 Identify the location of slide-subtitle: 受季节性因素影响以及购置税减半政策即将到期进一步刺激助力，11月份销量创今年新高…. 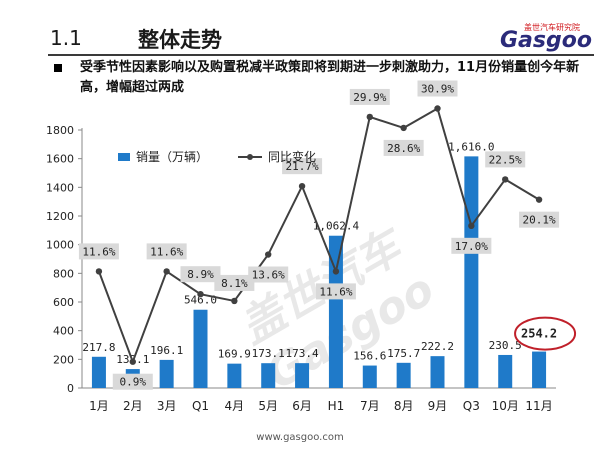
(330, 77).